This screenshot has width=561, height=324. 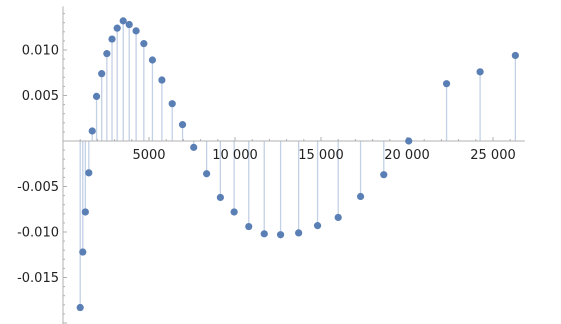 What do you see at coordinates (38, 165) in the screenshot?
I see `y-tick-labels: 0.010 0.005 -0.005 -0.010 -0.015` at bounding box center [38, 165].